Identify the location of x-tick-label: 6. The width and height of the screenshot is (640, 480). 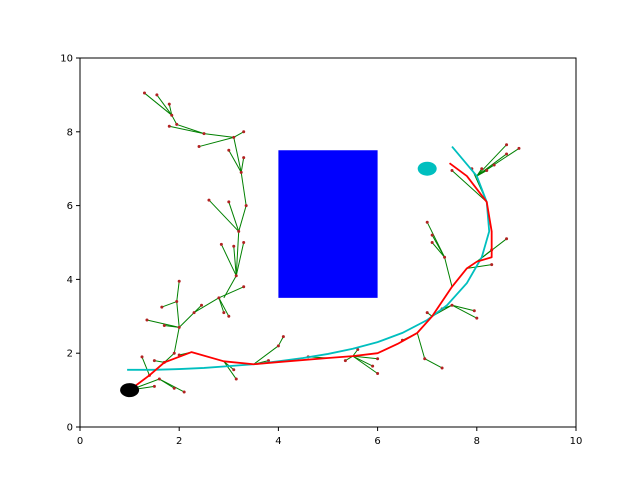
(377, 441).